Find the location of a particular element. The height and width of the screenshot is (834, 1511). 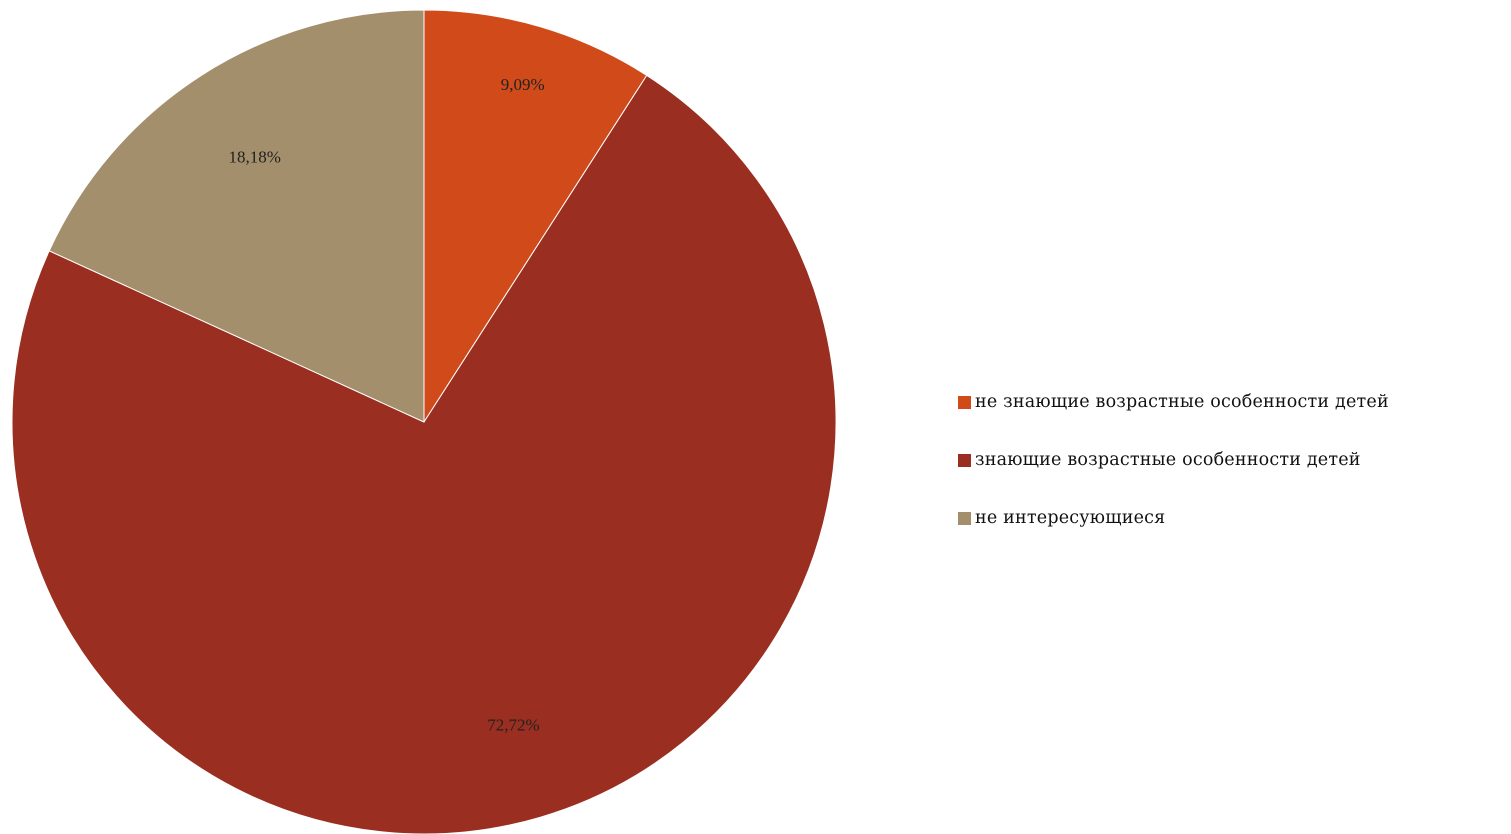

legend-item: знающие возрастные особенности детей is located at coordinates (1234, 460).